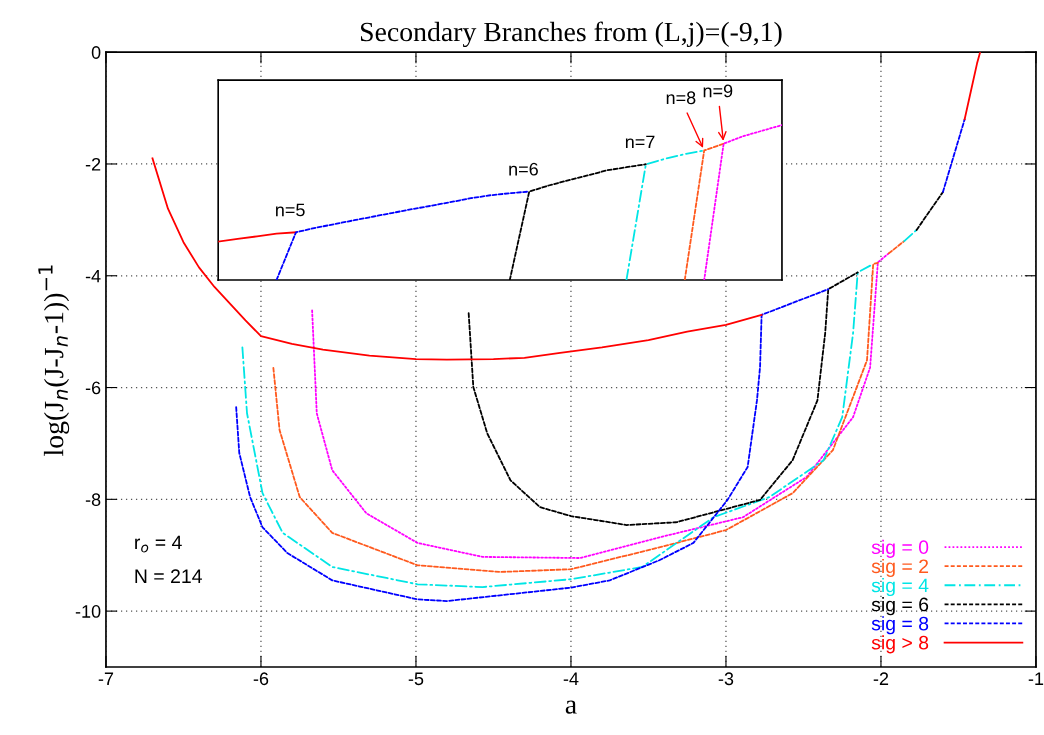 The width and height of the screenshot is (1044, 735). Describe the element at coordinates (571, 707) in the screenshot. I see `x-axis-title: a` at that location.